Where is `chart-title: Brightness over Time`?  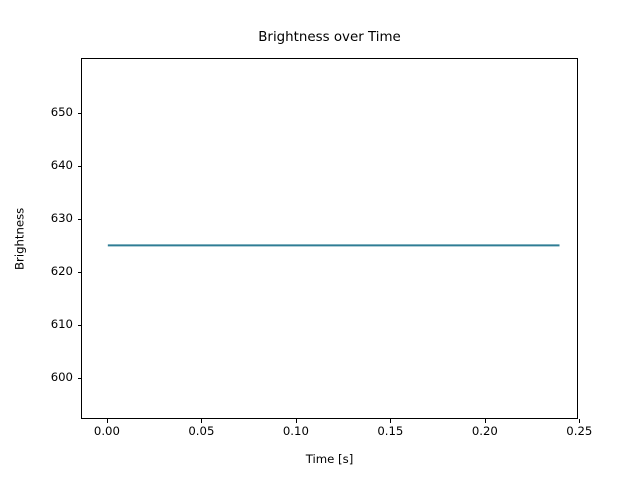
chart-title: Brightness over Time is located at coordinates (329, 37).